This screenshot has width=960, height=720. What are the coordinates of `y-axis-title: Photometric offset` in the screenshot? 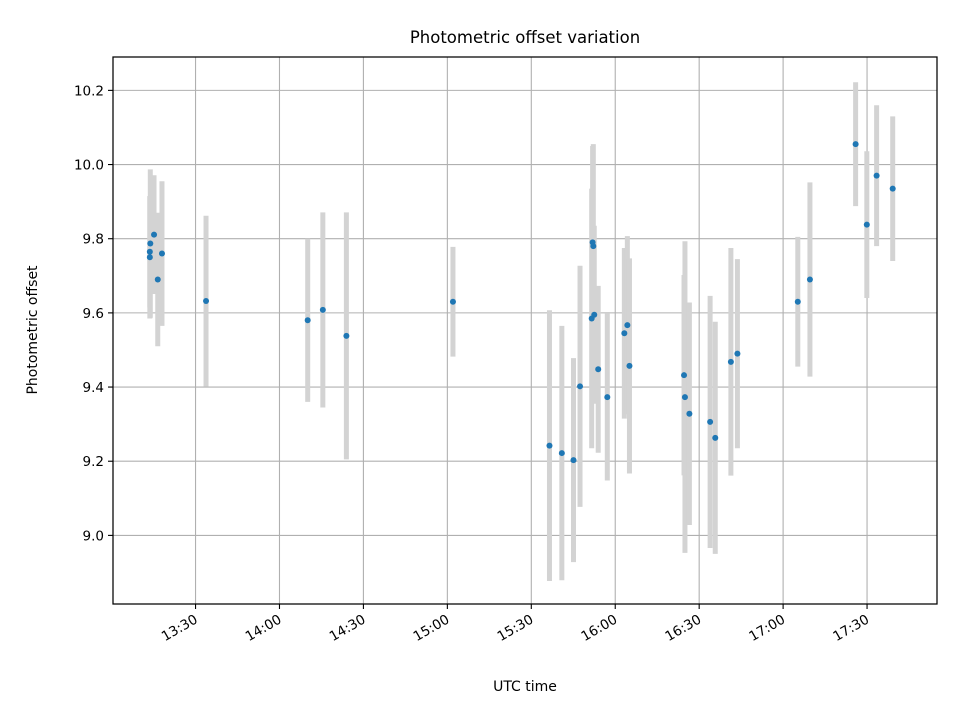 It's located at (33, 330).